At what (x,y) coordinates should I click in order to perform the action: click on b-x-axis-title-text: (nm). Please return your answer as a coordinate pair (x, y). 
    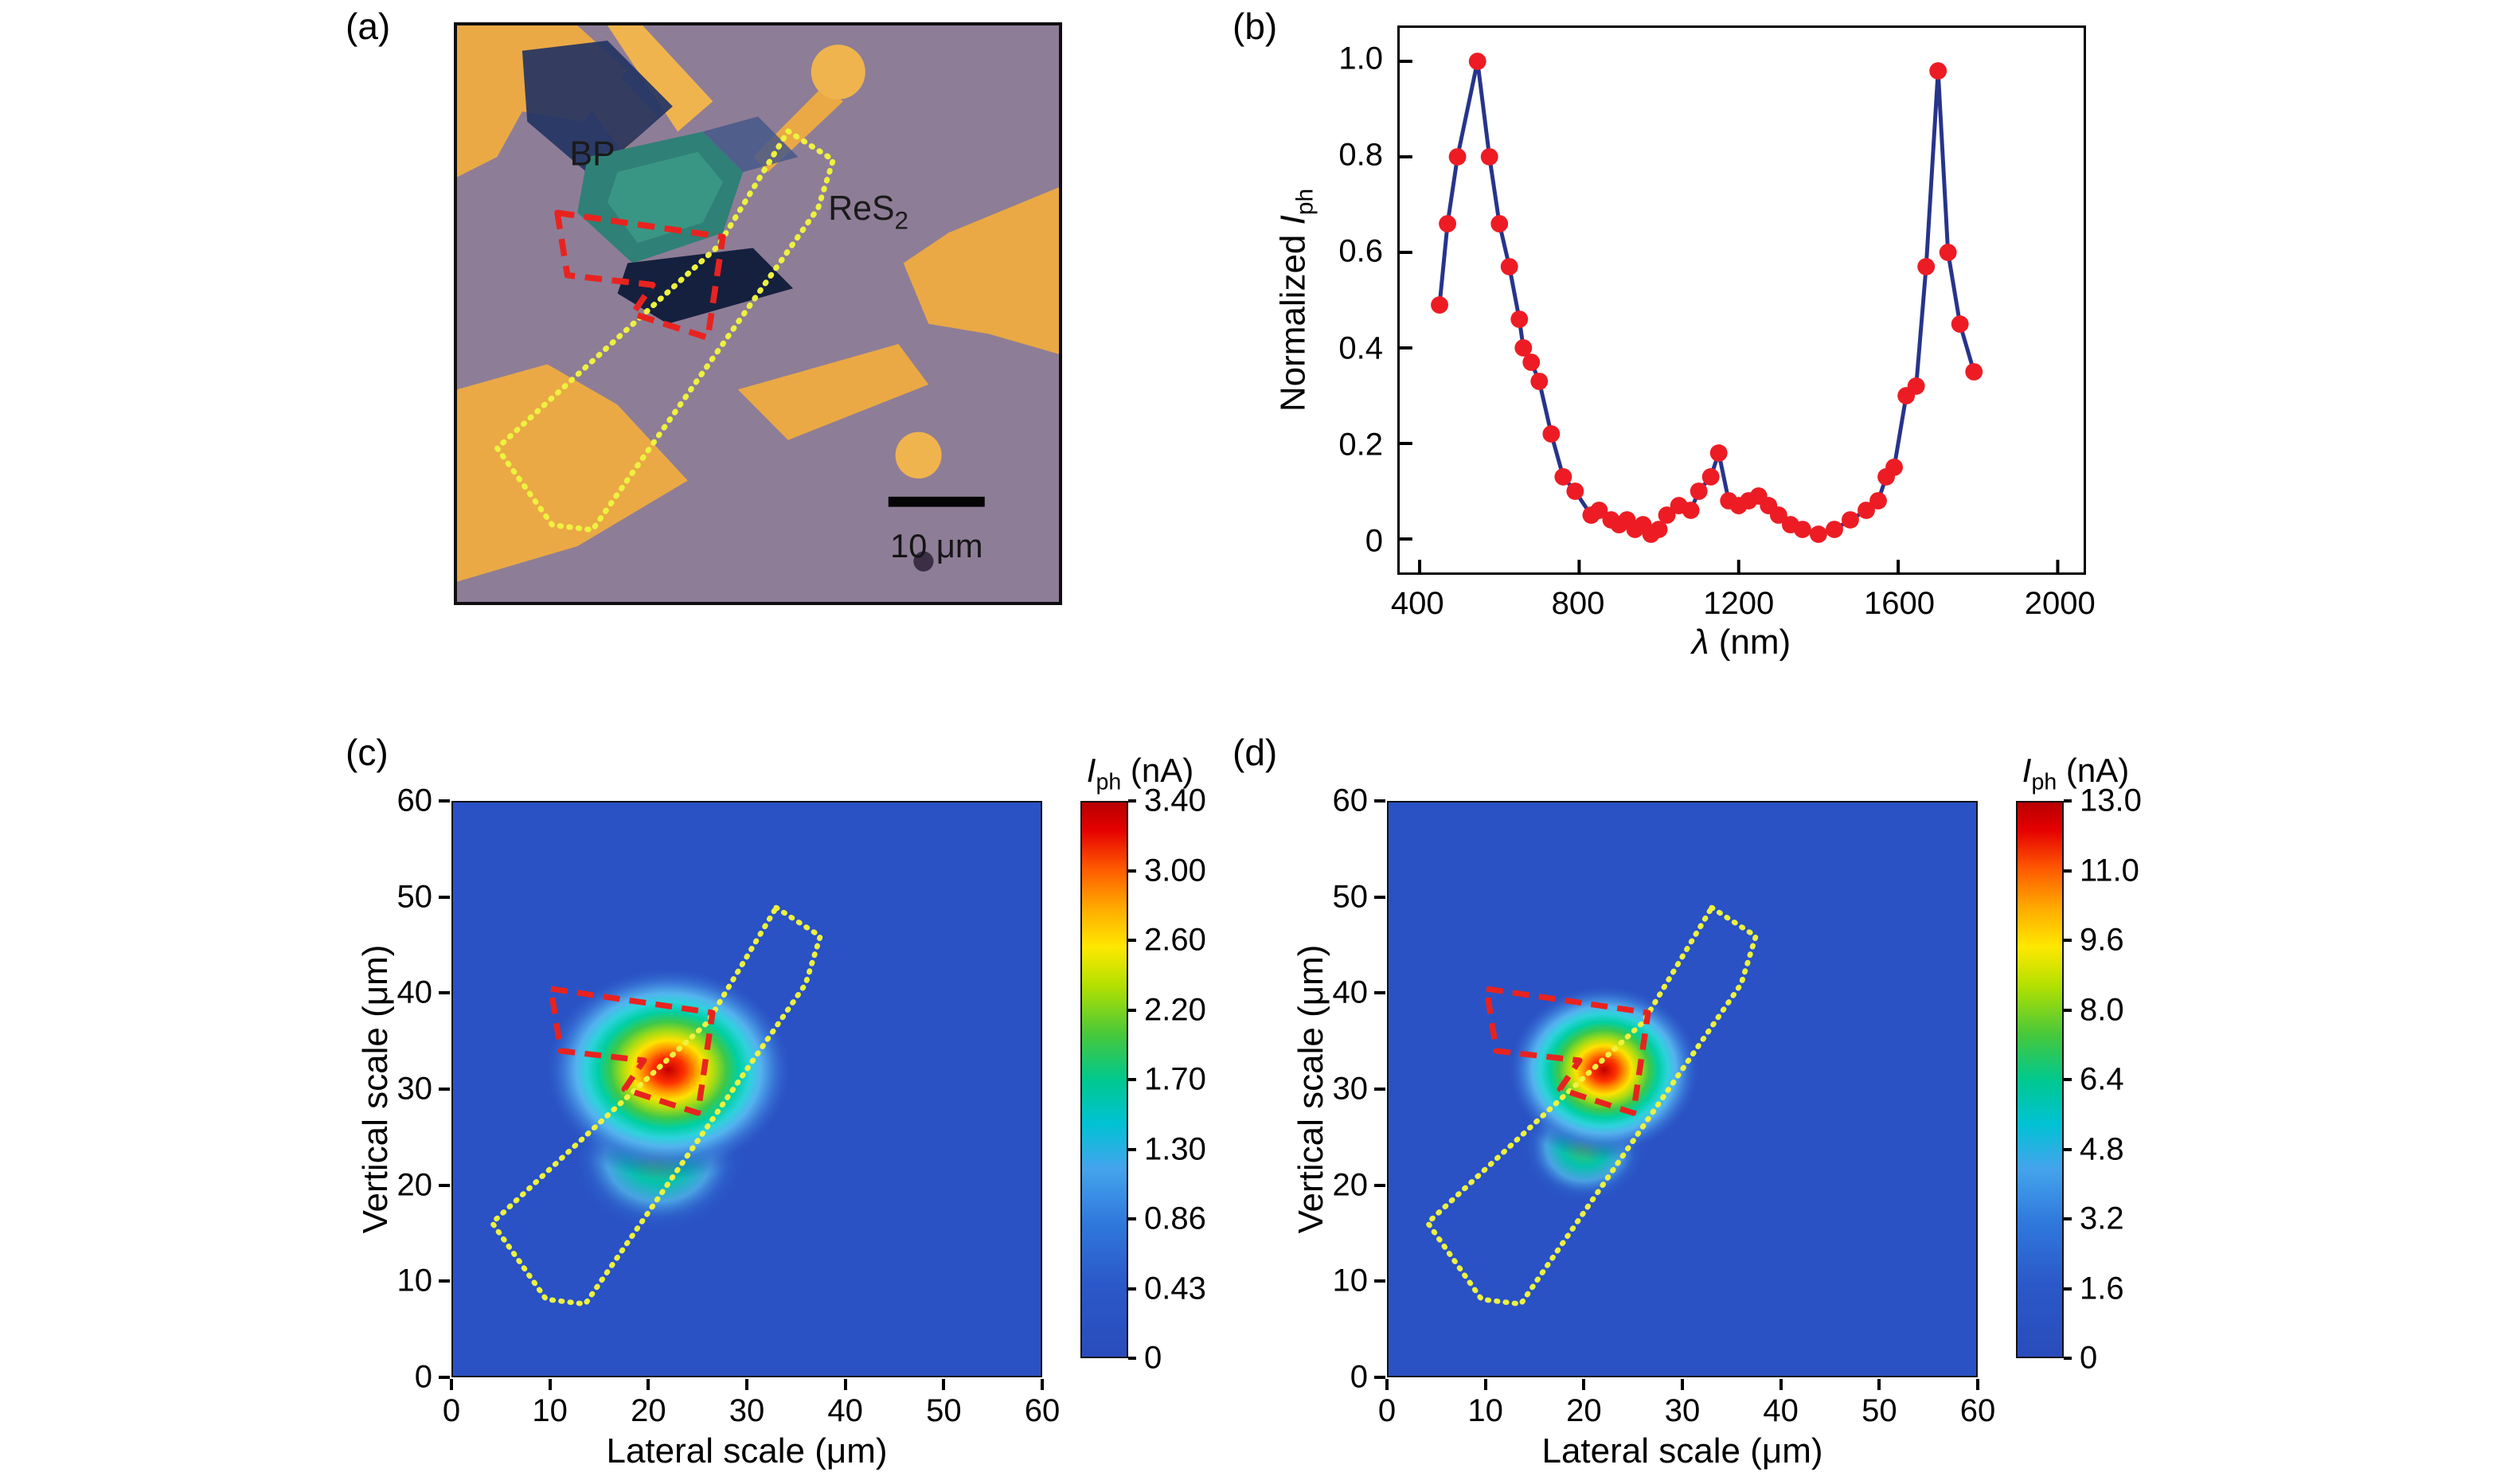
    Looking at the image, I should click on (1750, 642).